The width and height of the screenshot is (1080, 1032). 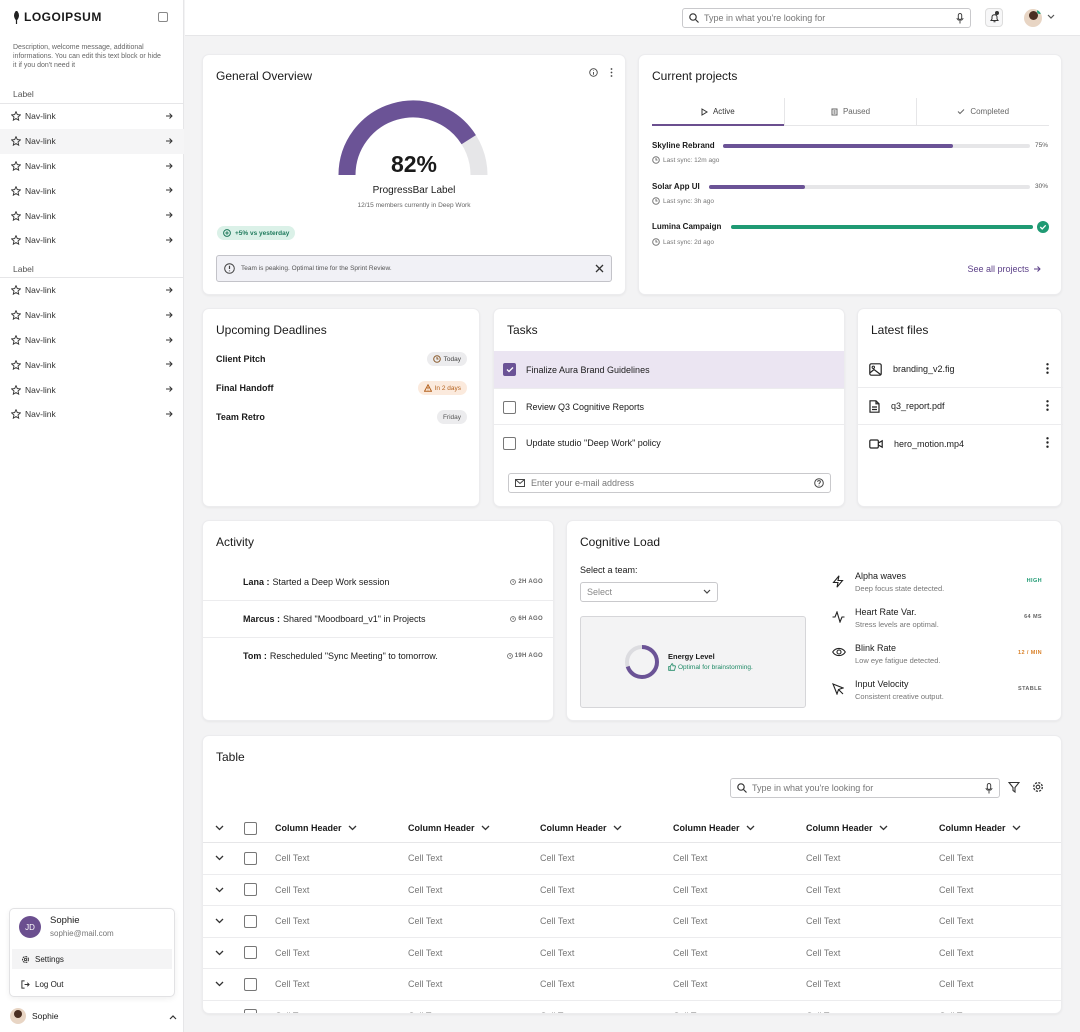 I want to click on table-search-input: Type in what you're looking for, so click(x=865, y=788).